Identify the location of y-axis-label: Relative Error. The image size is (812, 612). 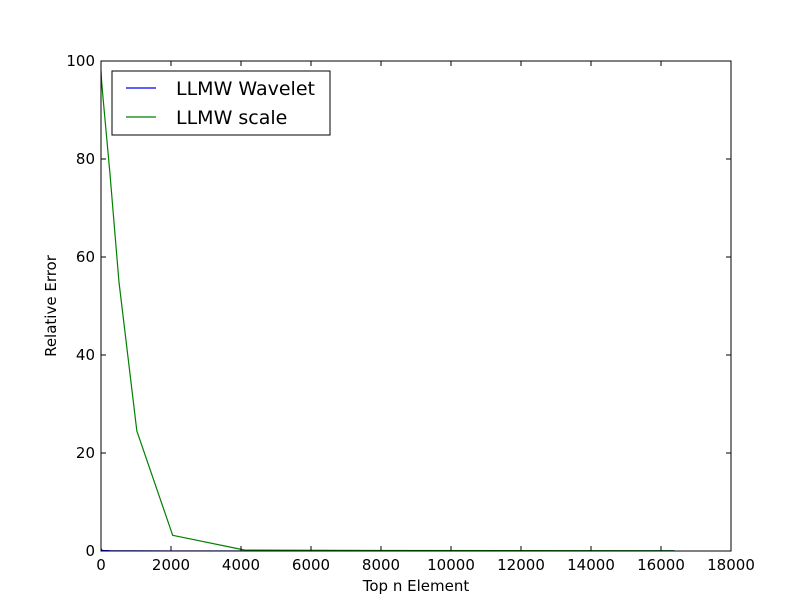
(51, 305).